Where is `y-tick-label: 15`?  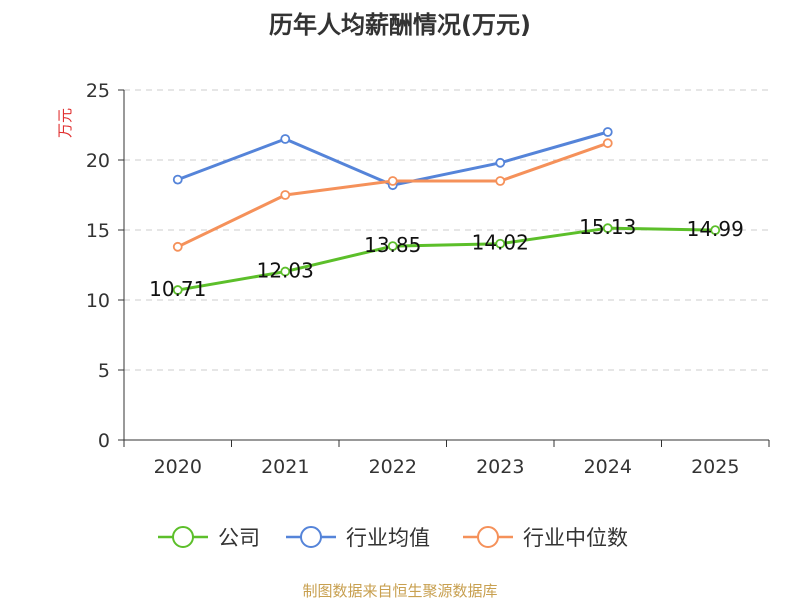 y-tick-label: 15 is located at coordinates (98, 231).